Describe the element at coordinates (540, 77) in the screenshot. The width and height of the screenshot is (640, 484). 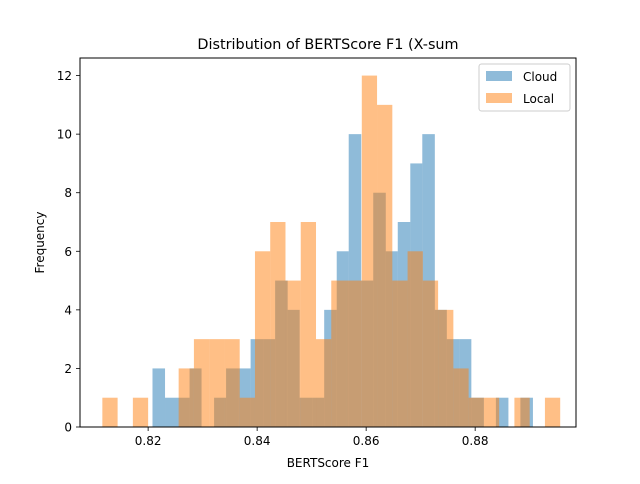
I see `legend-label-cloud: Cloud` at that location.